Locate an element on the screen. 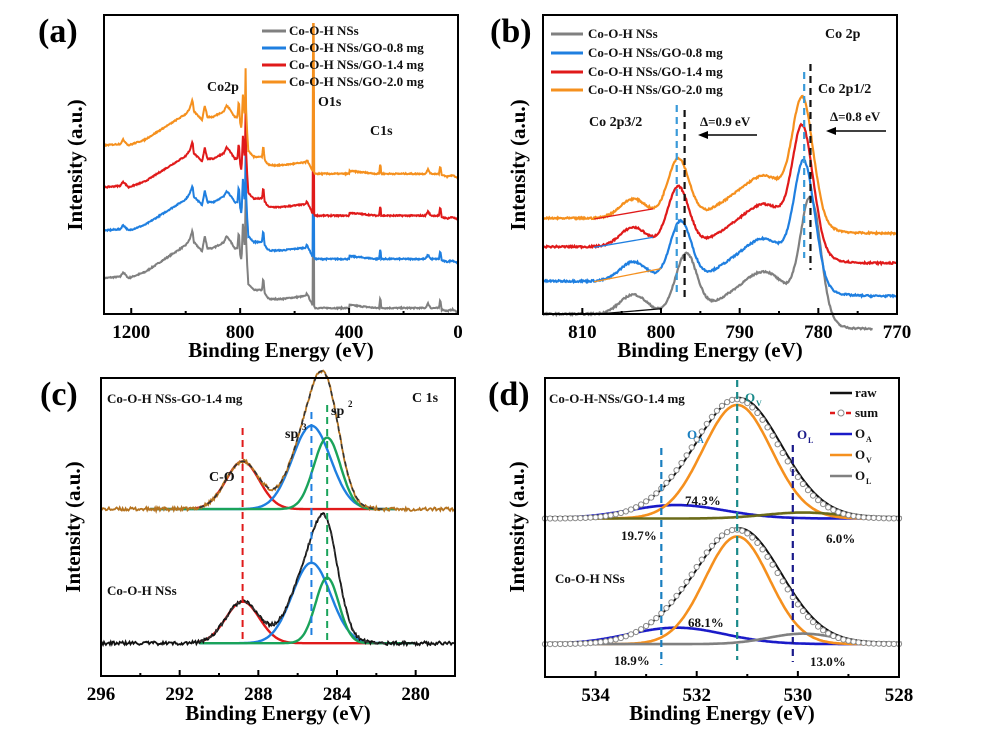 The width and height of the screenshot is (990, 733). ref-sub: V is located at coordinates (759, 403).